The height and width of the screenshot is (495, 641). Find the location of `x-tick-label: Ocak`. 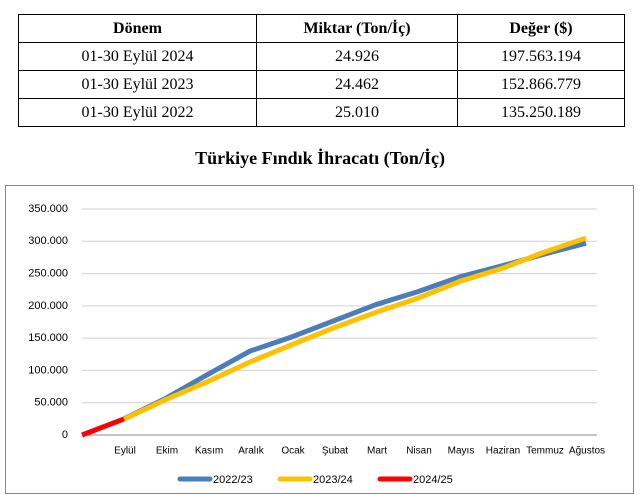

x-tick-label: Ocak is located at coordinates (293, 451).